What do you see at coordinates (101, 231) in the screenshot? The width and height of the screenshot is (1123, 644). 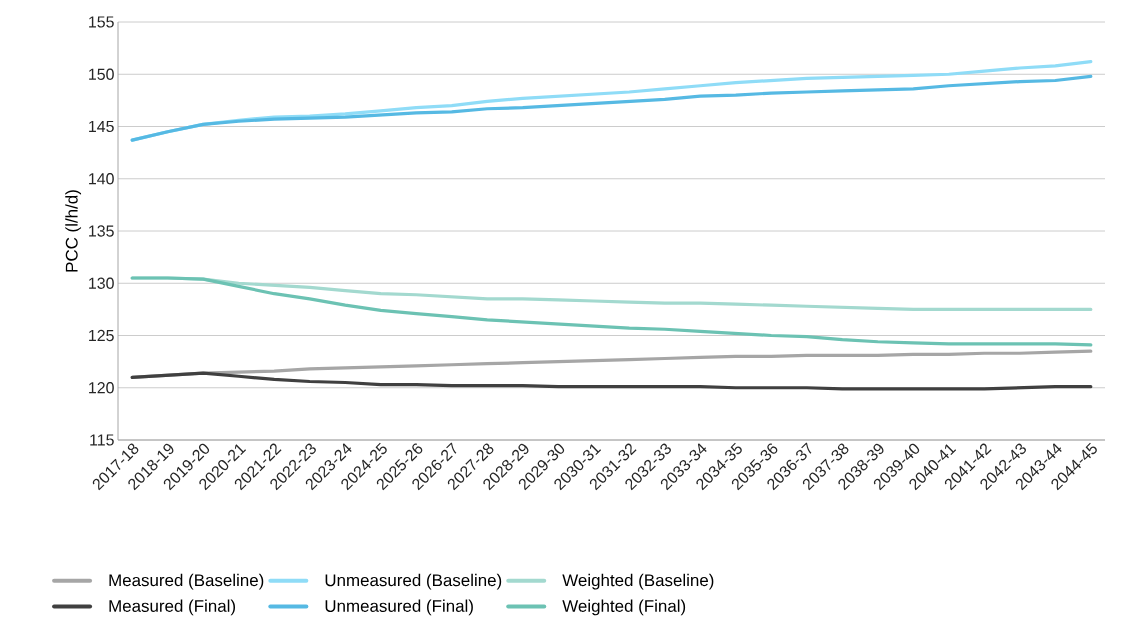 I see `y-tick-label: 135` at bounding box center [101, 231].